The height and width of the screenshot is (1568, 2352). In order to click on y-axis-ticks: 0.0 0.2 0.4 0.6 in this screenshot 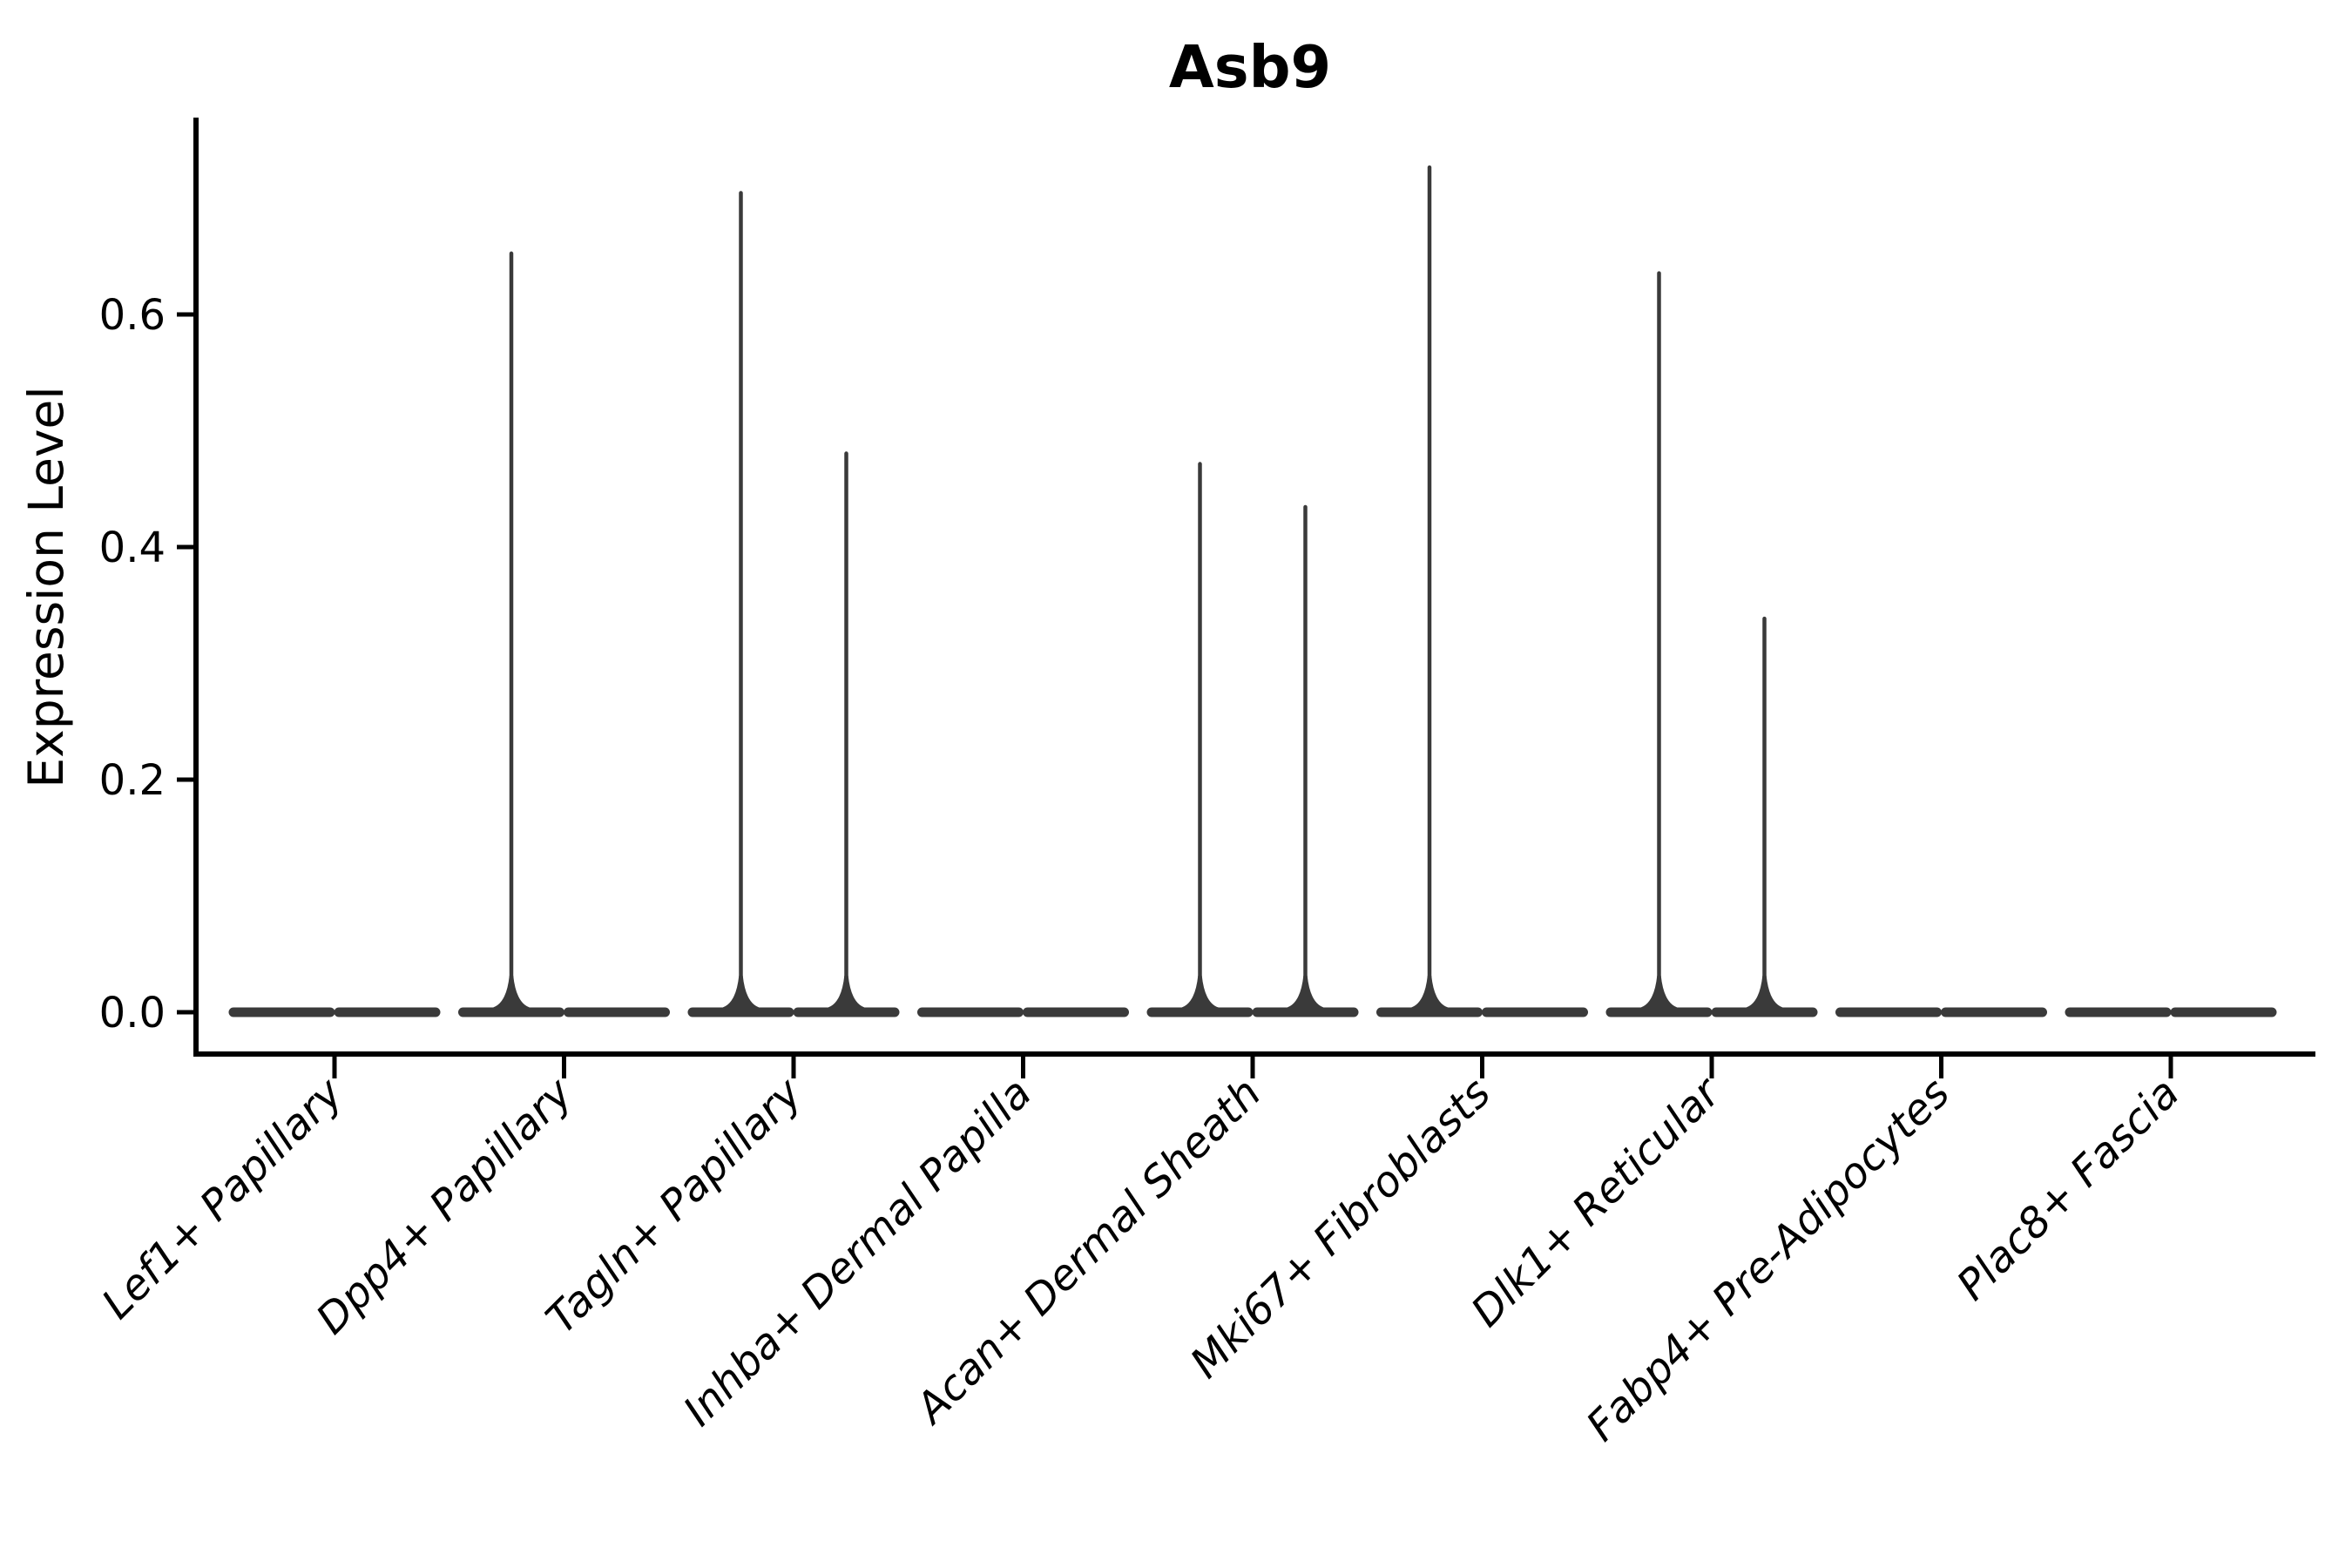, I will do `click(148, 664)`.